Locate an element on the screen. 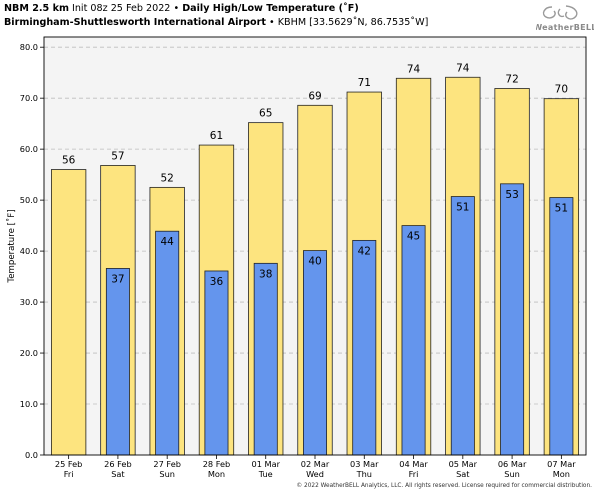  high-temp-label: 57 is located at coordinates (117, 156).